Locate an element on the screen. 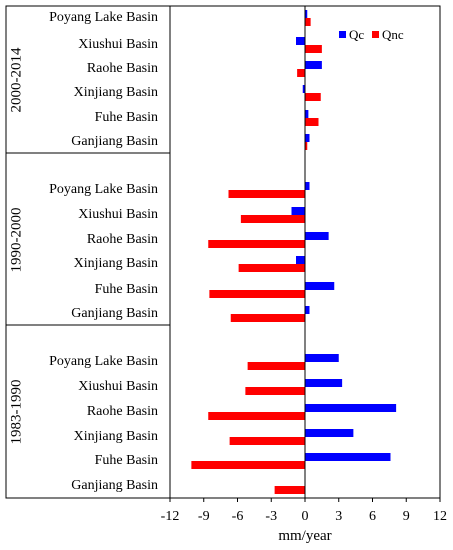  bar-qc-2000-2014-raohe-basin is located at coordinates (313, 65).